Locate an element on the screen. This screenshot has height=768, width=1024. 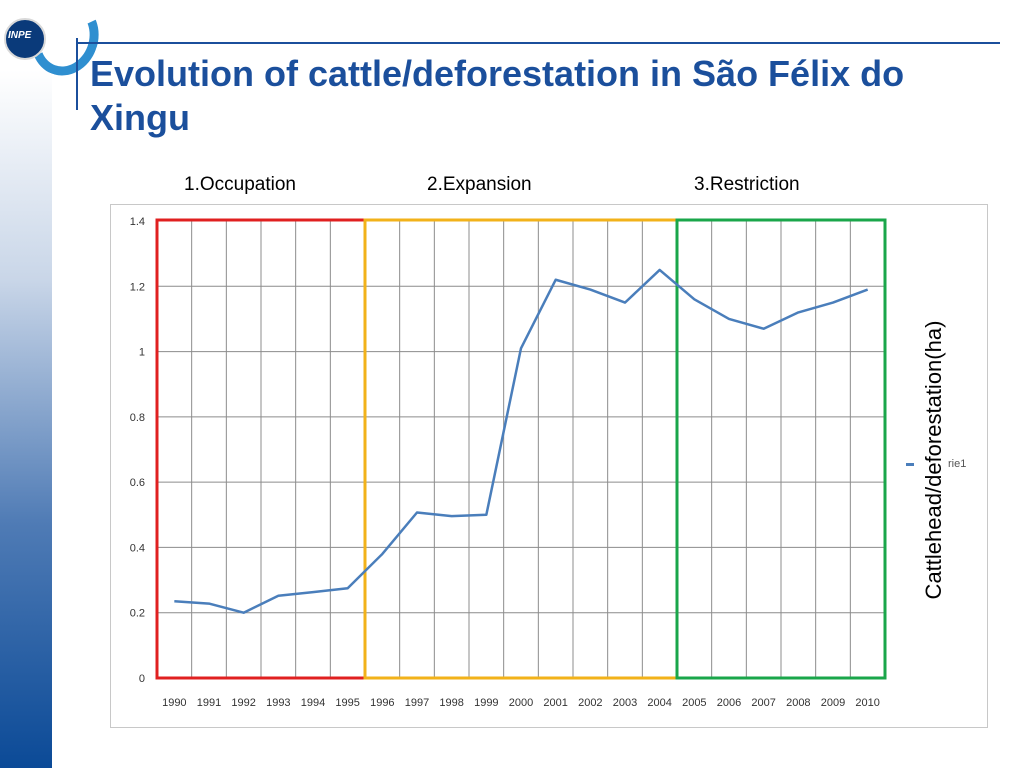
x-tick-label: 2001 is located at coordinates (555, 703).